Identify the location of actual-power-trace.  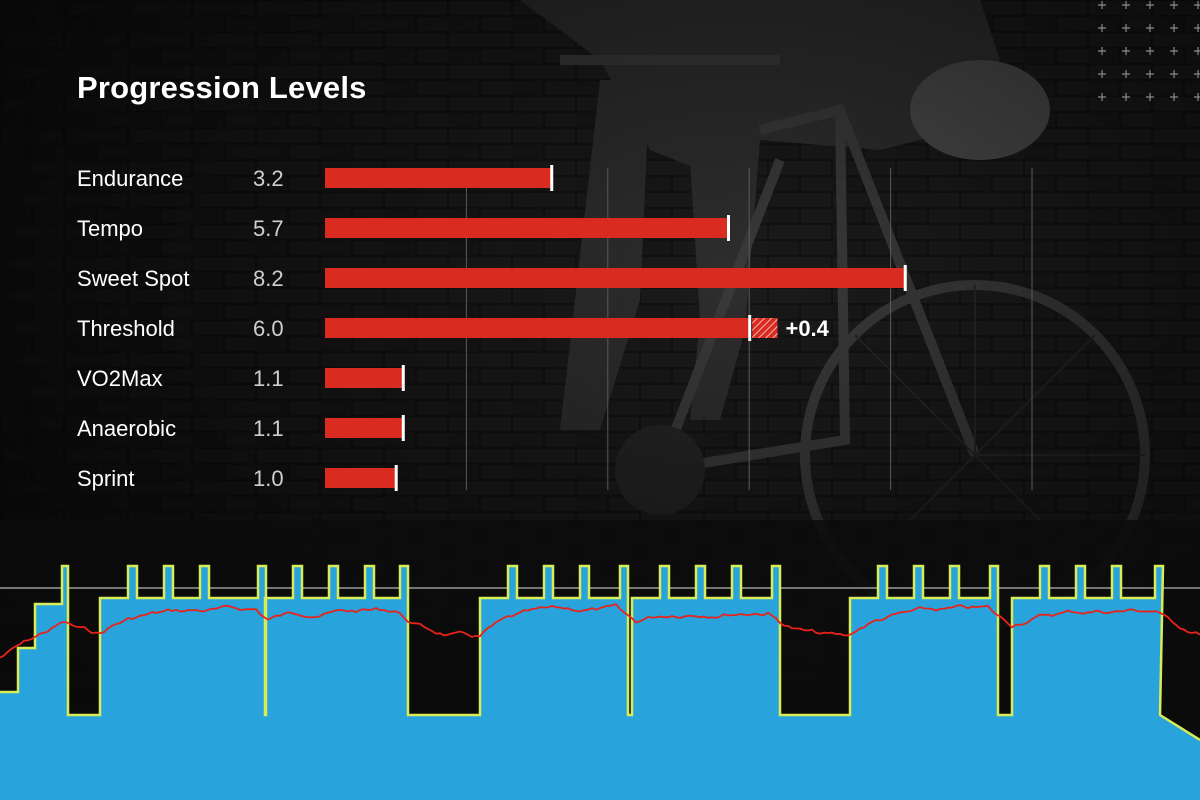
(600, 631).